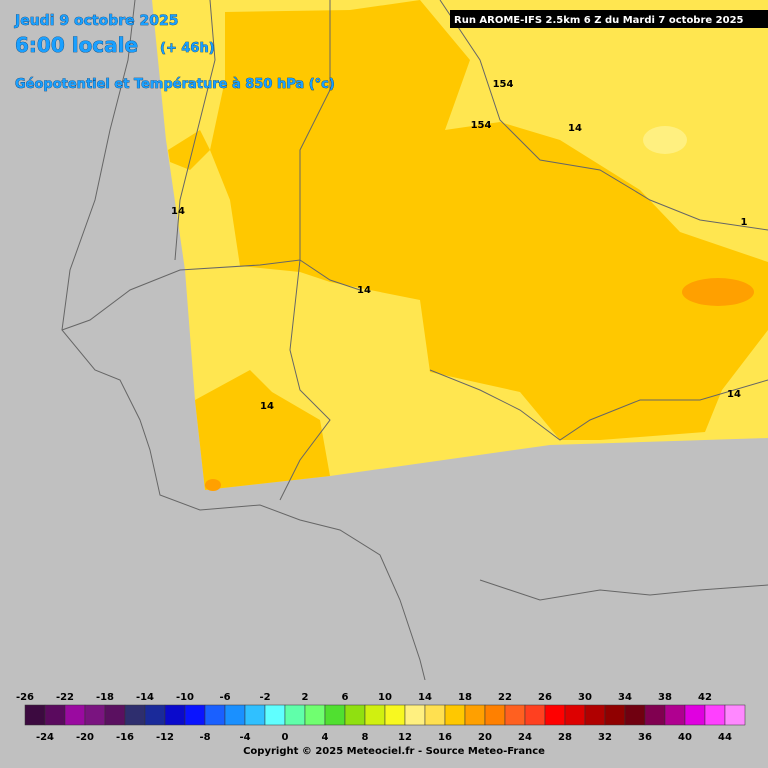 The height and width of the screenshot is (768, 768). Describe the element at coordinates (96, 21) in the screenshot. I see `date: Jeudi 9 octobre 2025` at that location.